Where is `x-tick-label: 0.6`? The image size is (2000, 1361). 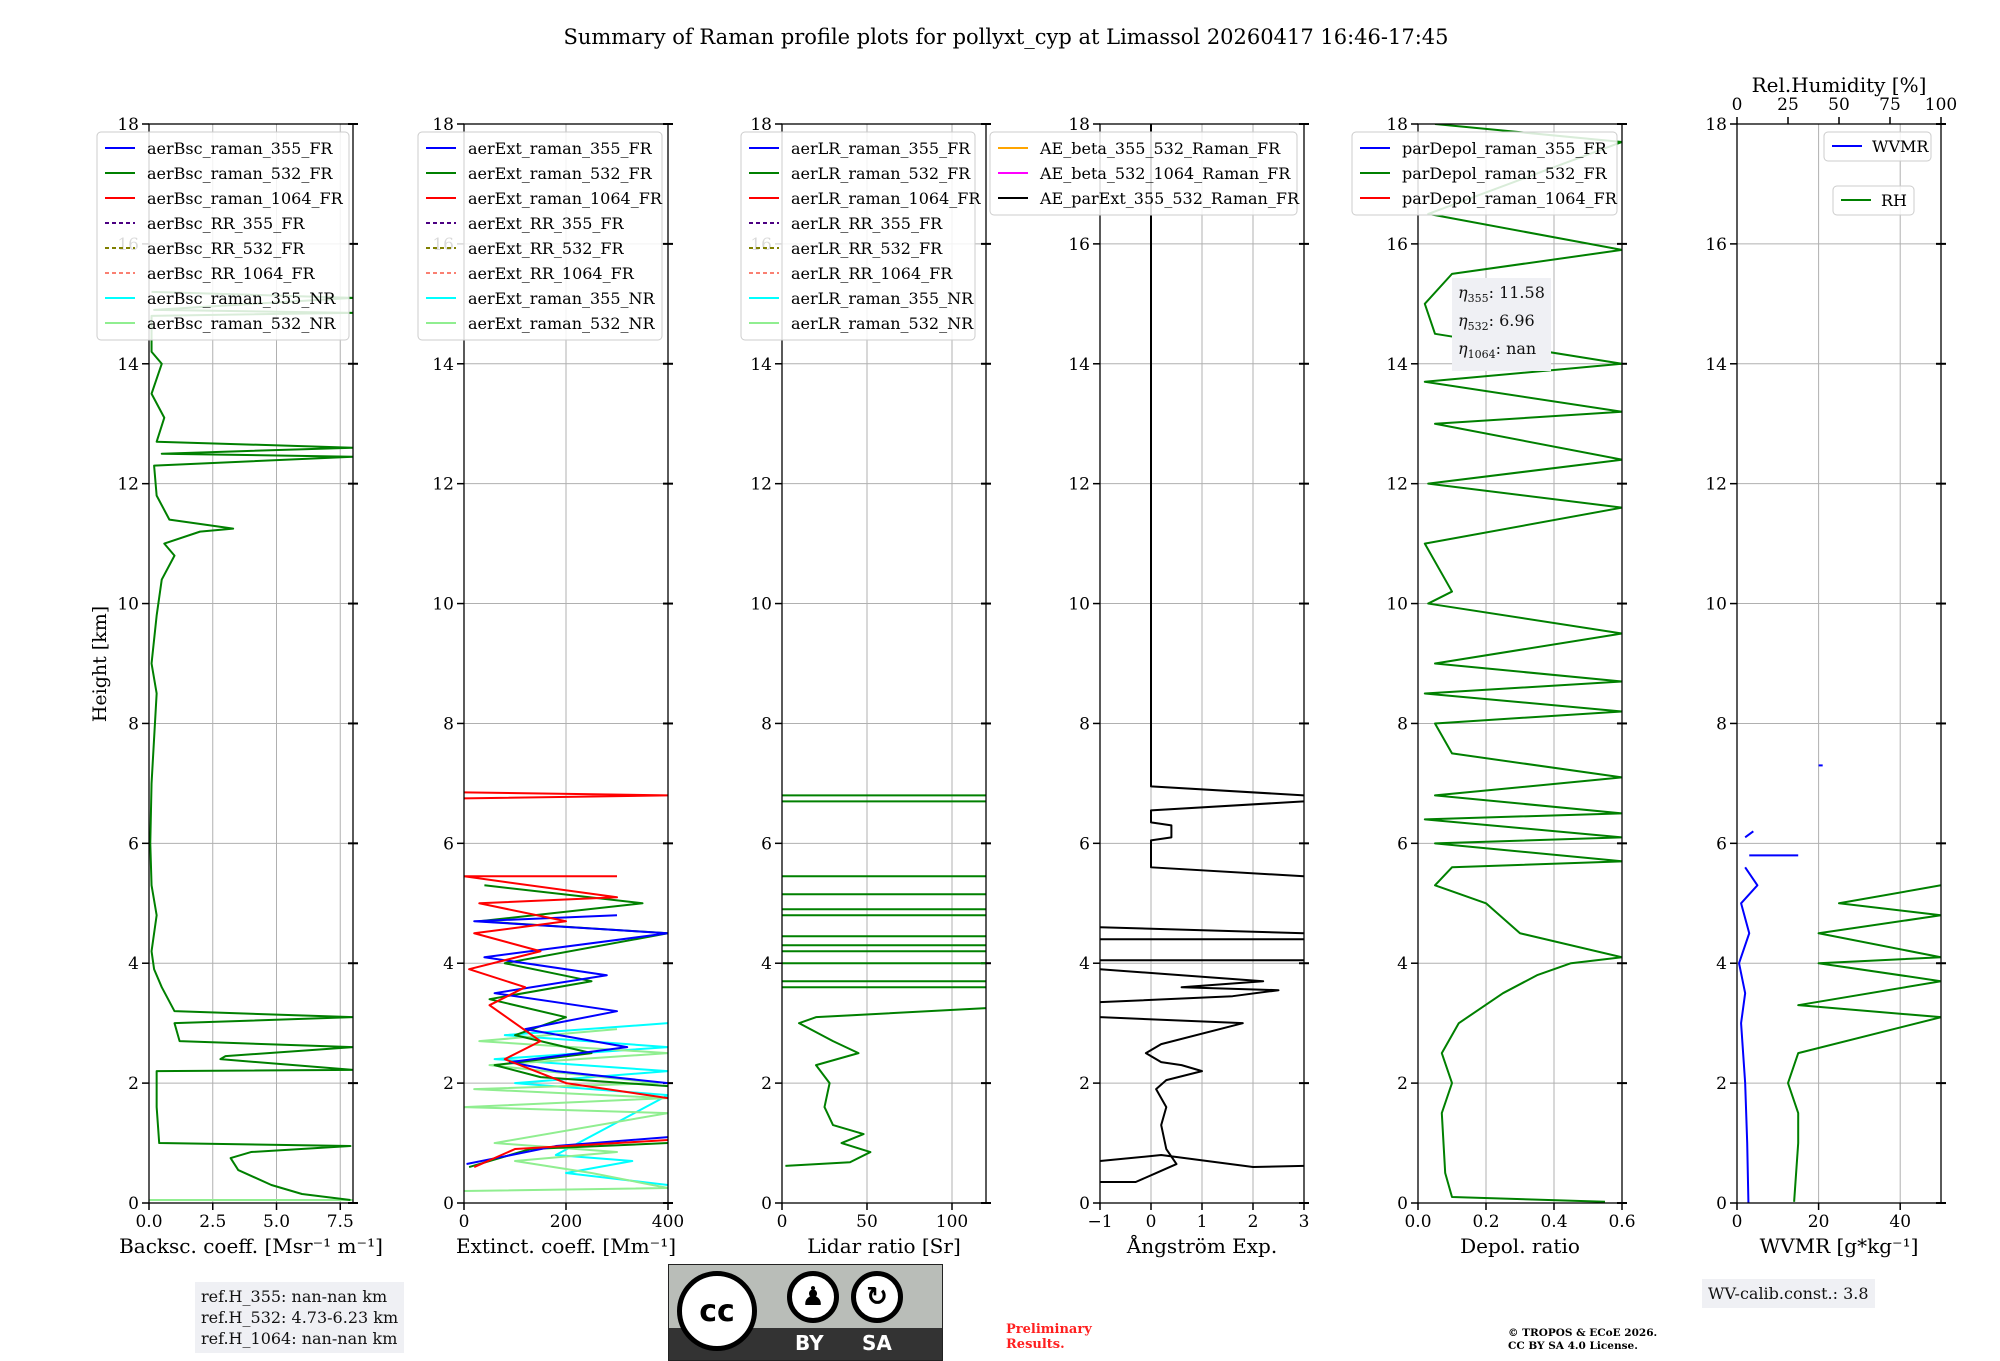
x-tick-label: 0.6 is located at coordinates (1621, 1222).